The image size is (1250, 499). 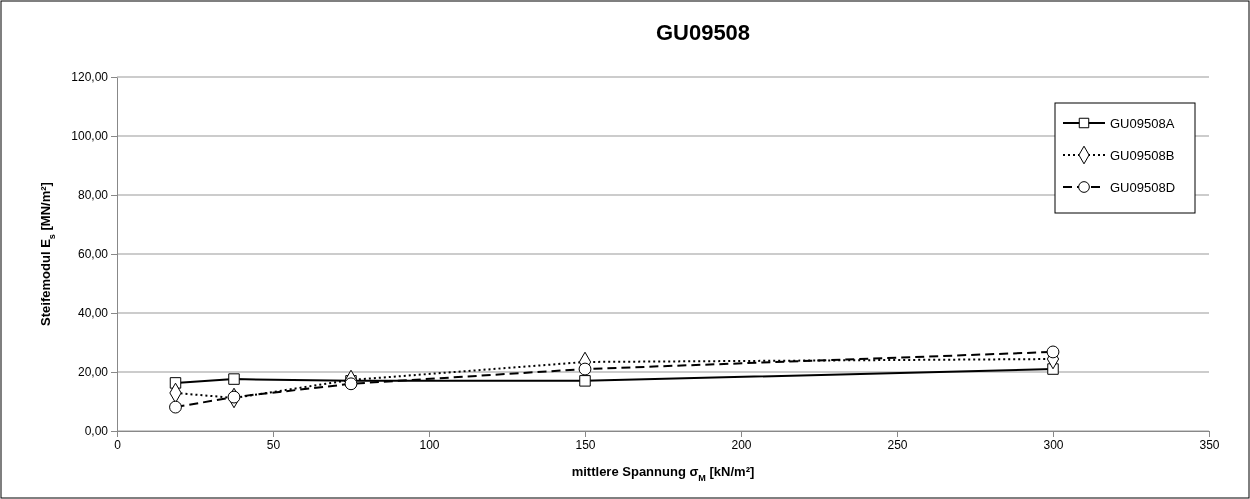 What do you see at coordinates (93, 195) in the screenshot?
I see `y-tick-label: 80,00` at bounding box center [93, 195].